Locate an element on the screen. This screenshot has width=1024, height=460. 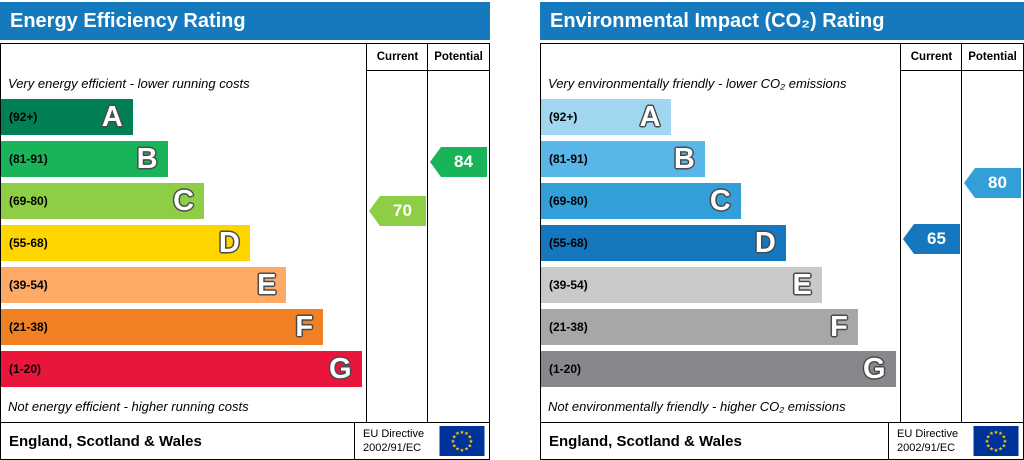
co2-band-bar-c: (69-80) C is located at coordinates (641, 201).